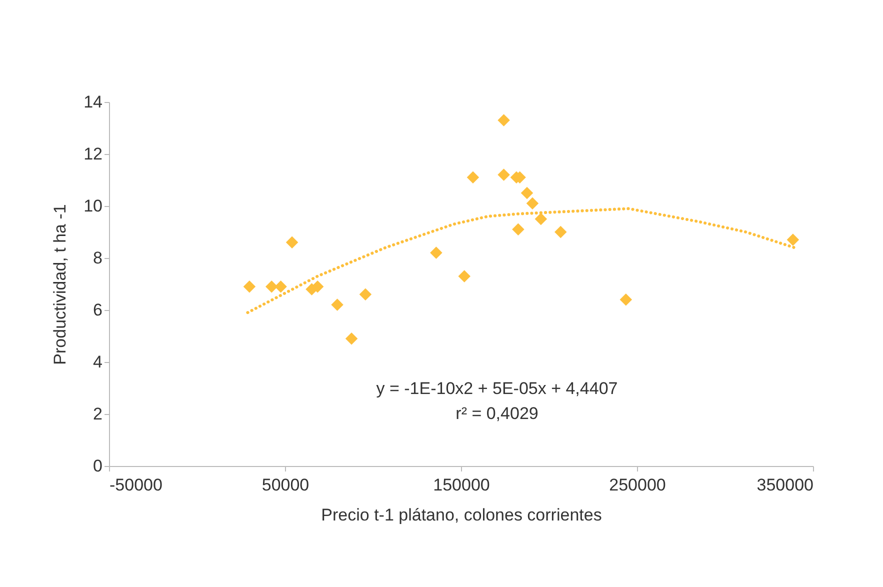 The height and width of the screenshot is (587, 883). What do you see at coordinates (60, 284) in the screenshot?
I see `y-axis-title: Productividad, t ha -1` at bounding box center [60, 284].